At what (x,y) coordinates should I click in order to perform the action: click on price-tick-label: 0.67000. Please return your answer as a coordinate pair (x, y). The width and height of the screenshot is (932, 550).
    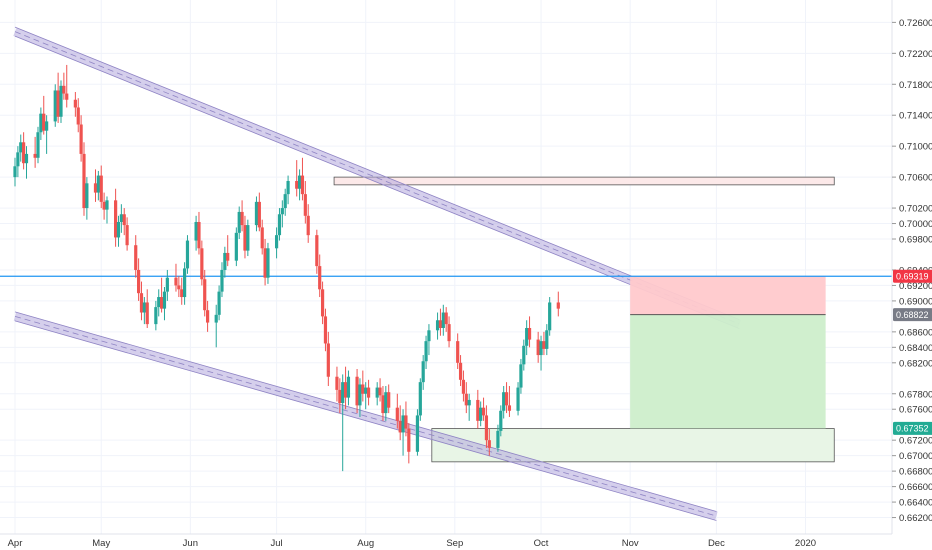
    Looking at the image, I should click on (915, 456).